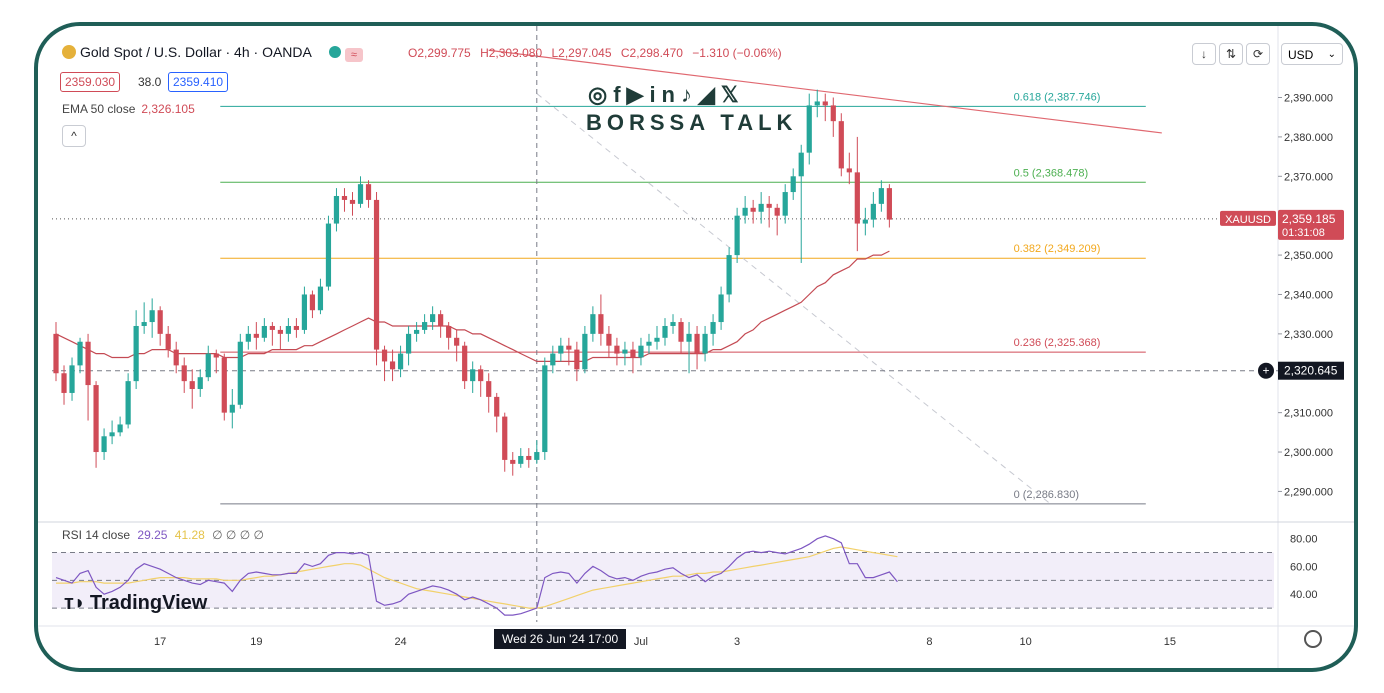 The height and width of the screenshot is (693, 1384). Describe the element at coordinates (90, 82) in the screenshot. I see `sell-price-button: 2359.030` at that location.